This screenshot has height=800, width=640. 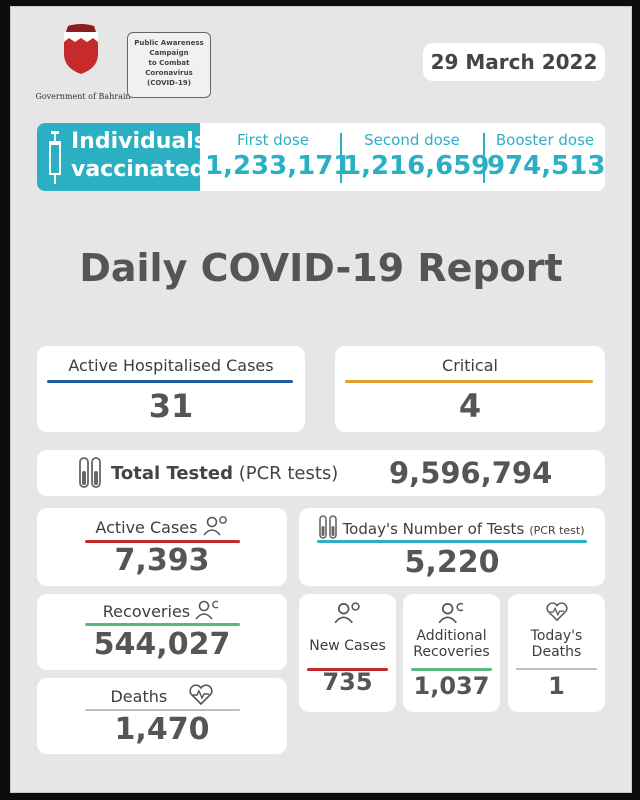 What do you see at coordinates (162, 560) in the screenshot?
I see `active-cases-value: 7,393` at bounding box center [162, 560].